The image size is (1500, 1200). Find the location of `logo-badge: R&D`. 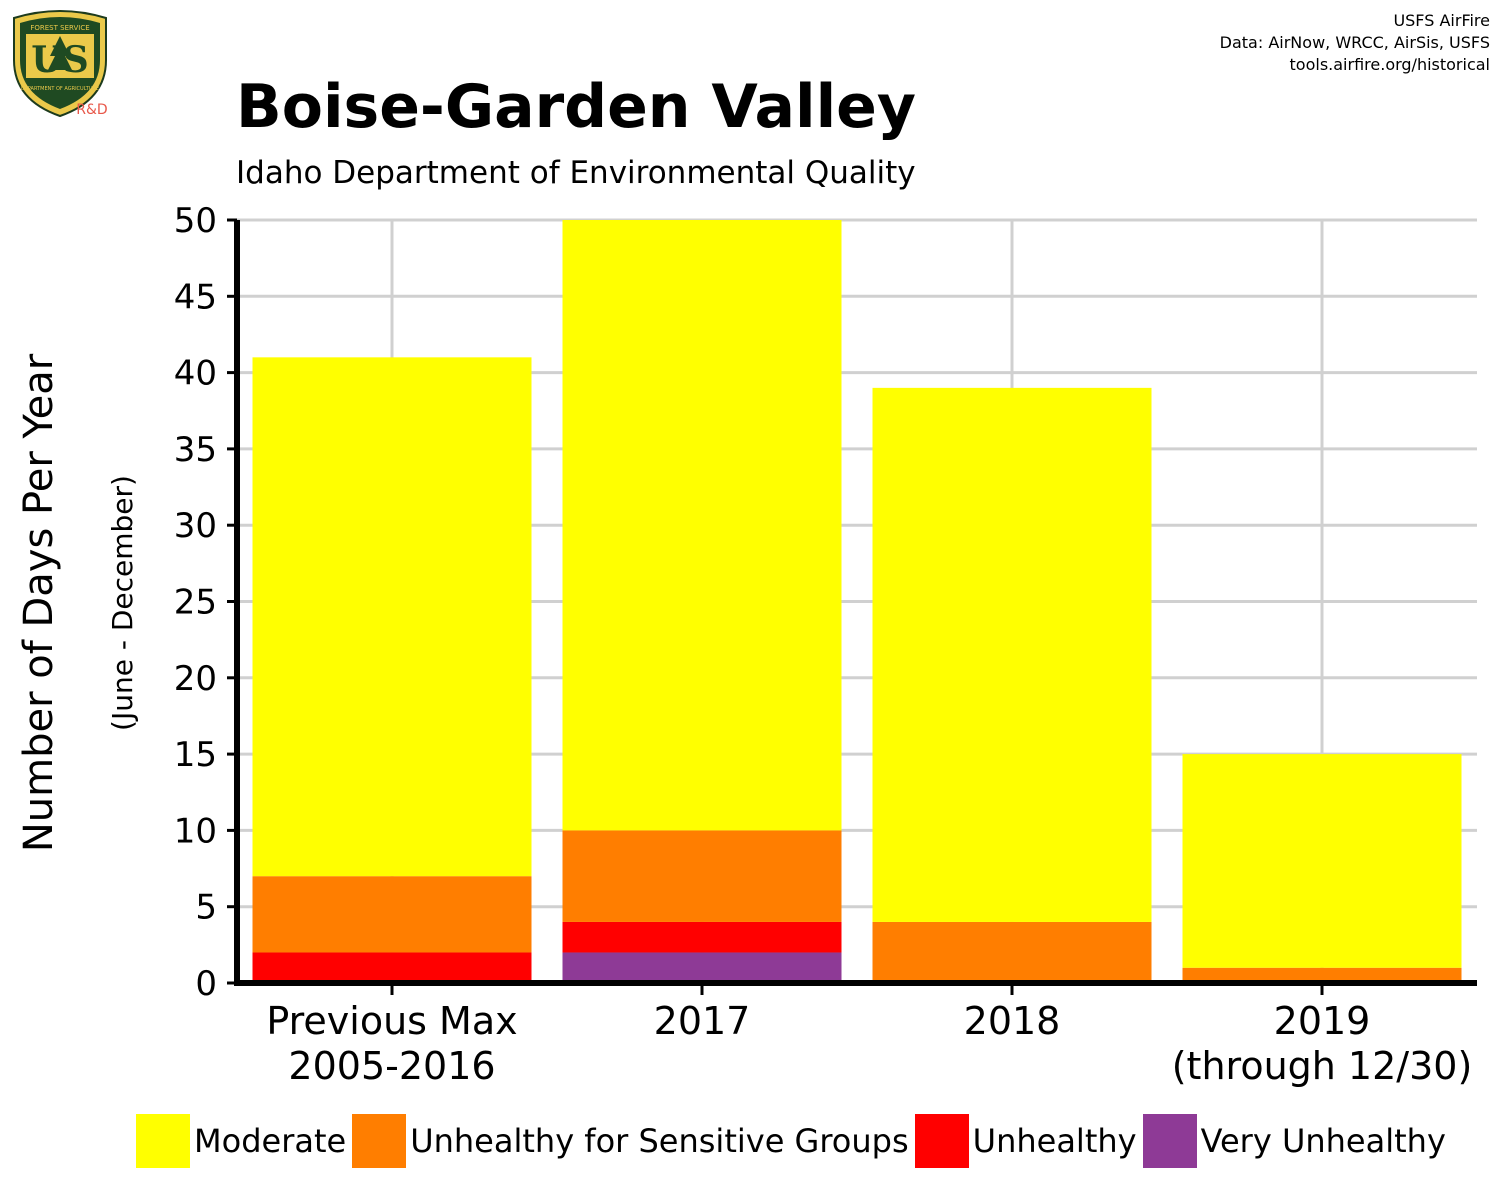

logo-badge: R&D is located at coordinates (91, 110).